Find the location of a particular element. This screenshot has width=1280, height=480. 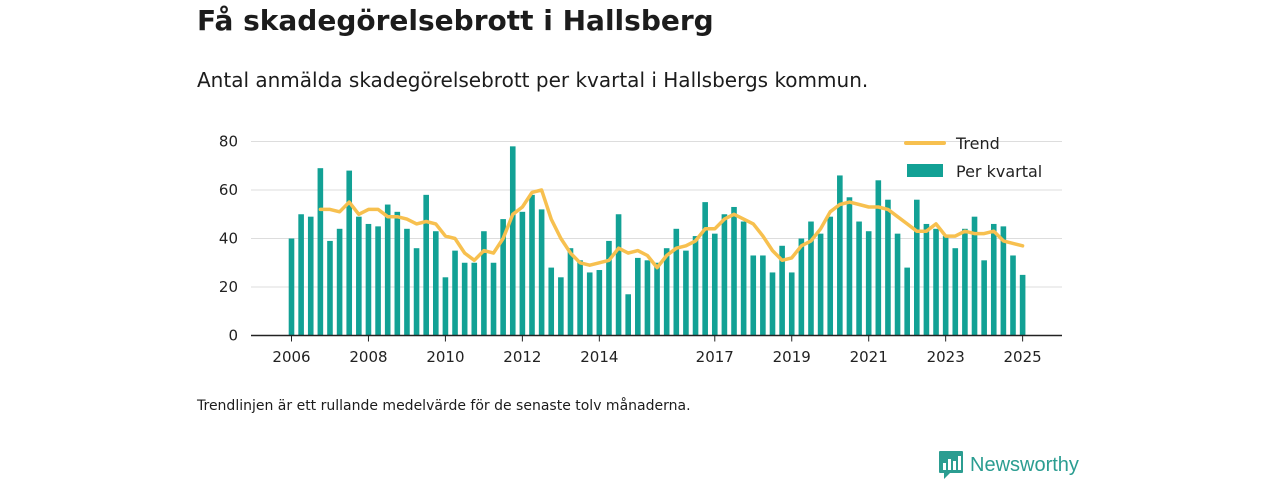

x-tick-label: 2017 is located at coordinates (715, 357).